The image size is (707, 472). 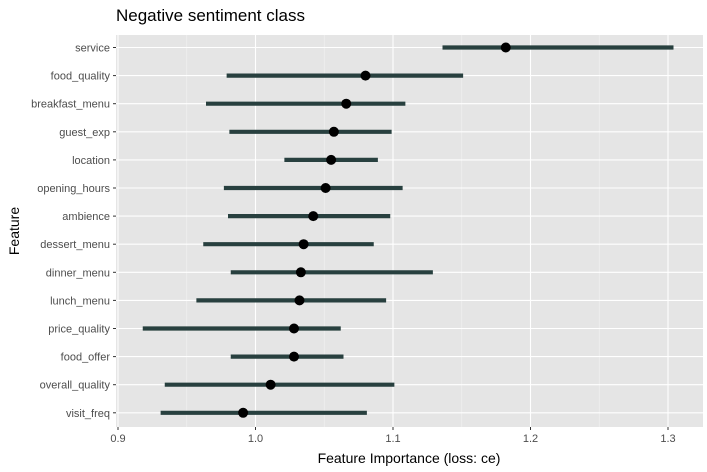 What do you see at coordinates (117, 439) in the screenshot?
I see `x-tick-label: 0.9` at bounding box center [117, 439].